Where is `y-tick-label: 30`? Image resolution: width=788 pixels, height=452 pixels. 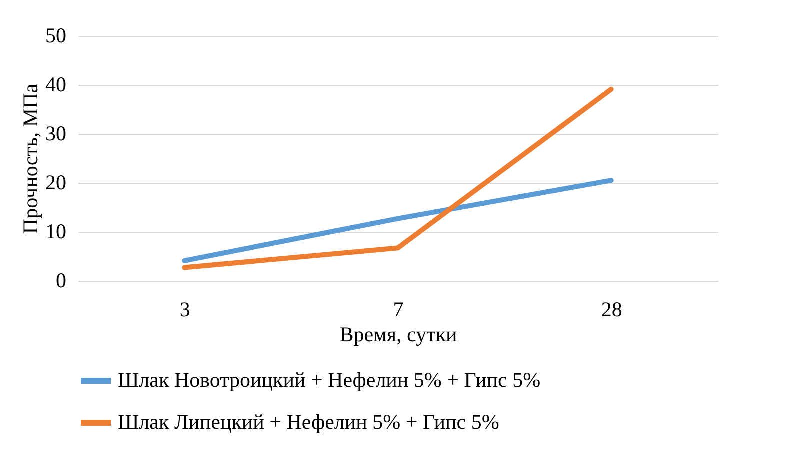
y-tick-label: 30 is located at coordinates (56, 134).